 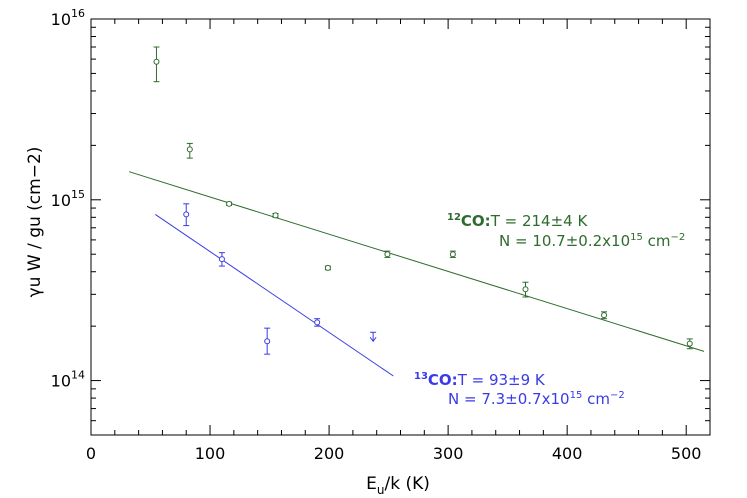 I want to click on co13-annotation-line2: N = 7.3±0.7x1015 cm−2, so click(x=536, y=399).